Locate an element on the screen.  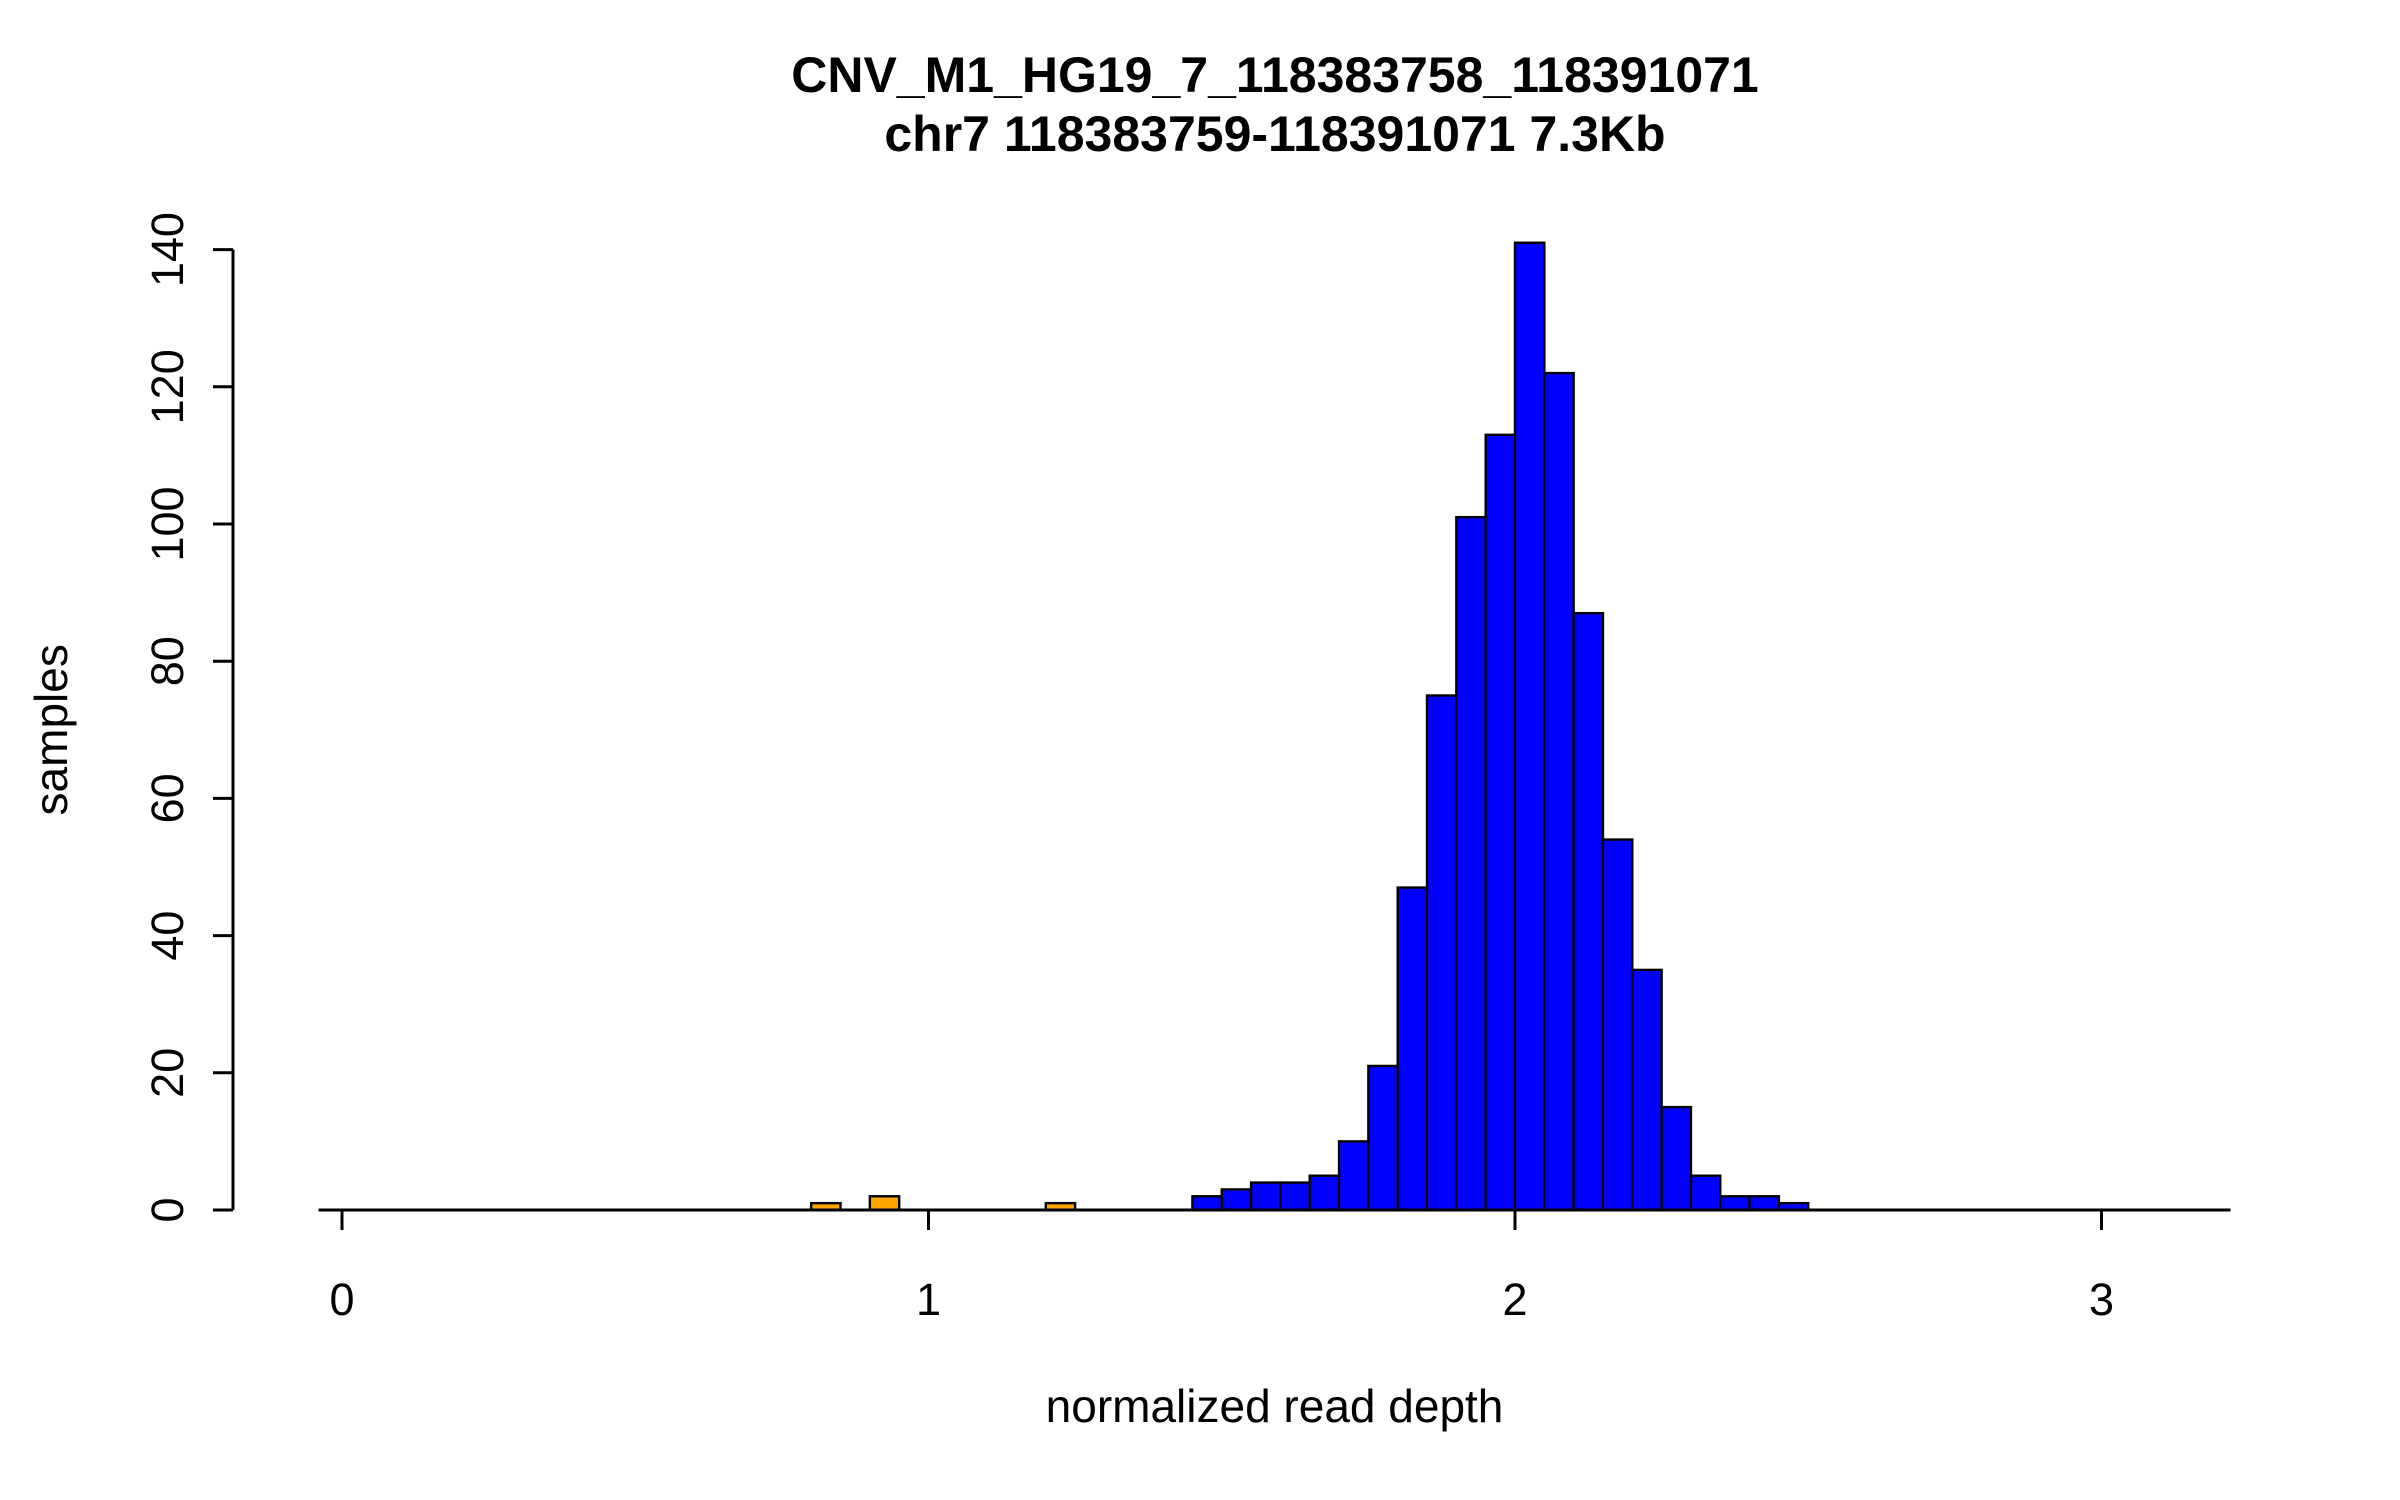
y-tick-label: 120 is located at coordinates (167, 386).